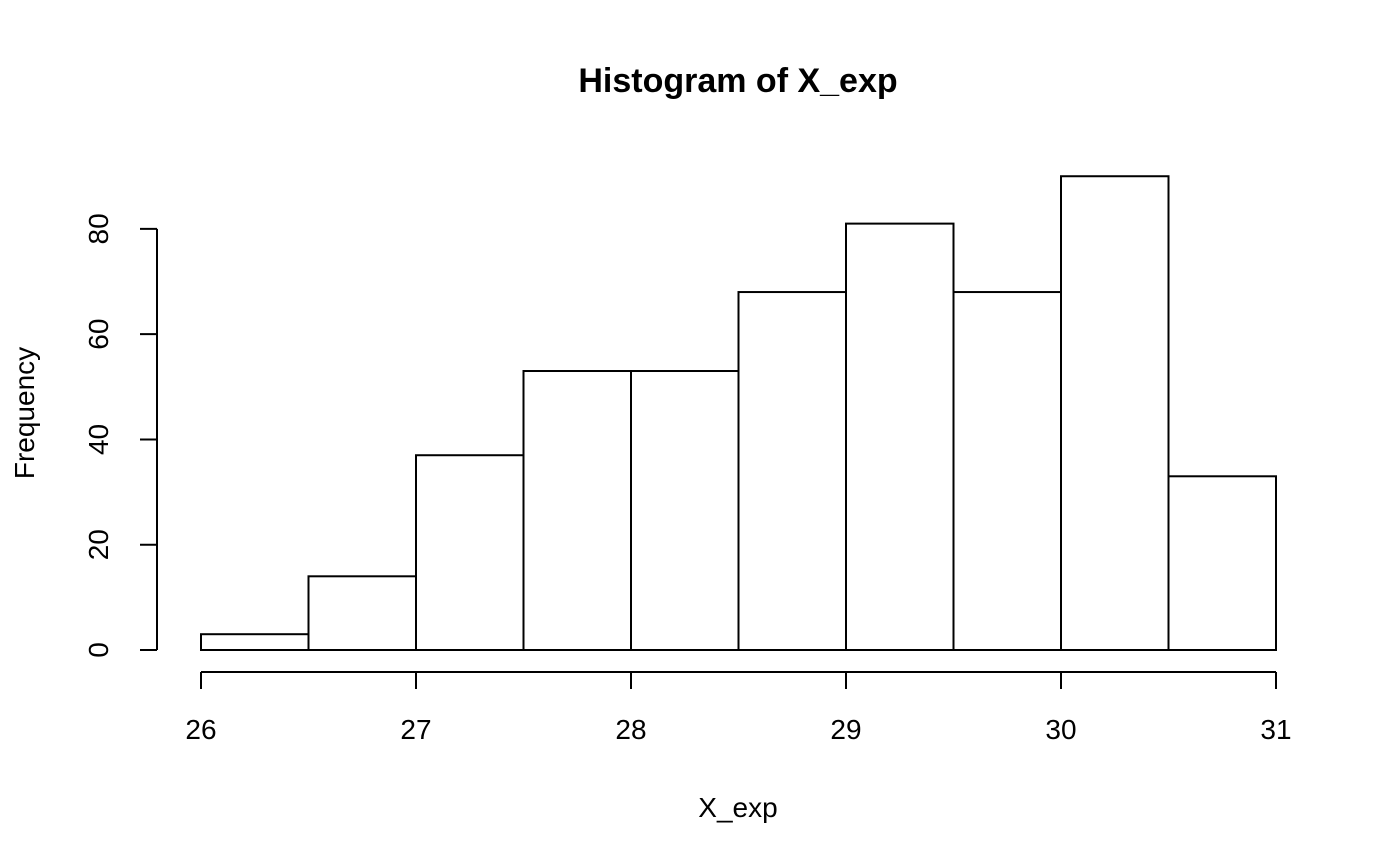 The width and height of the screenshot is (1400, 865). Describe the element at coordinates (630, 729) in the screenshot. I see `x-tick-label: 28` at that location.